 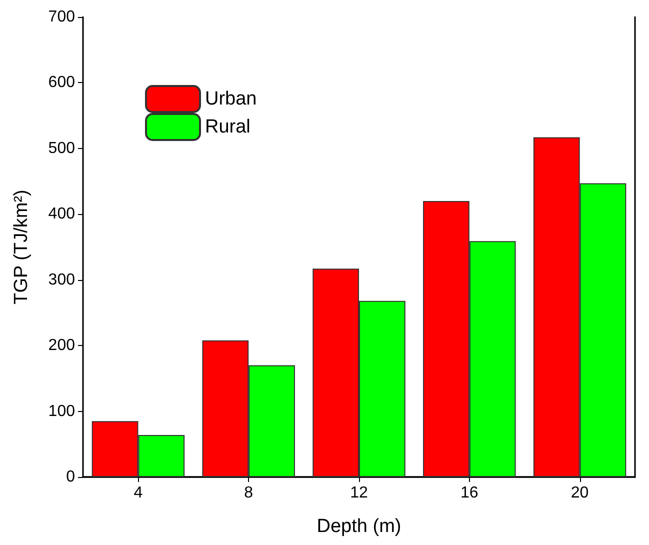 I want to click on y-tick-label: 300, so click(x=62, y=279).